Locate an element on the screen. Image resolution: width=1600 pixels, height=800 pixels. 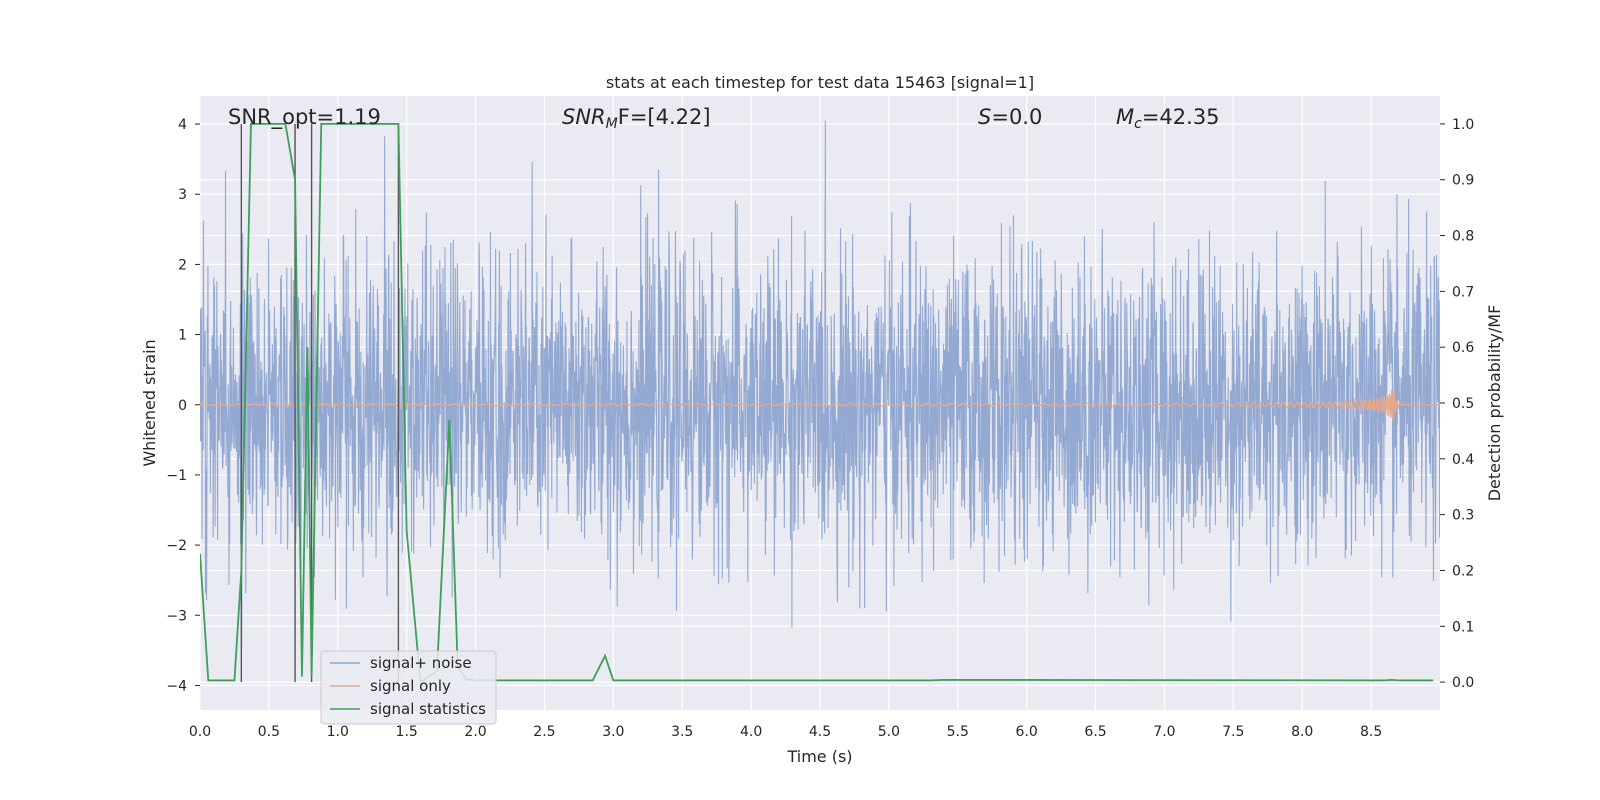
y-right-tick-label: 1.0 is located at coordinates (1463, 125).